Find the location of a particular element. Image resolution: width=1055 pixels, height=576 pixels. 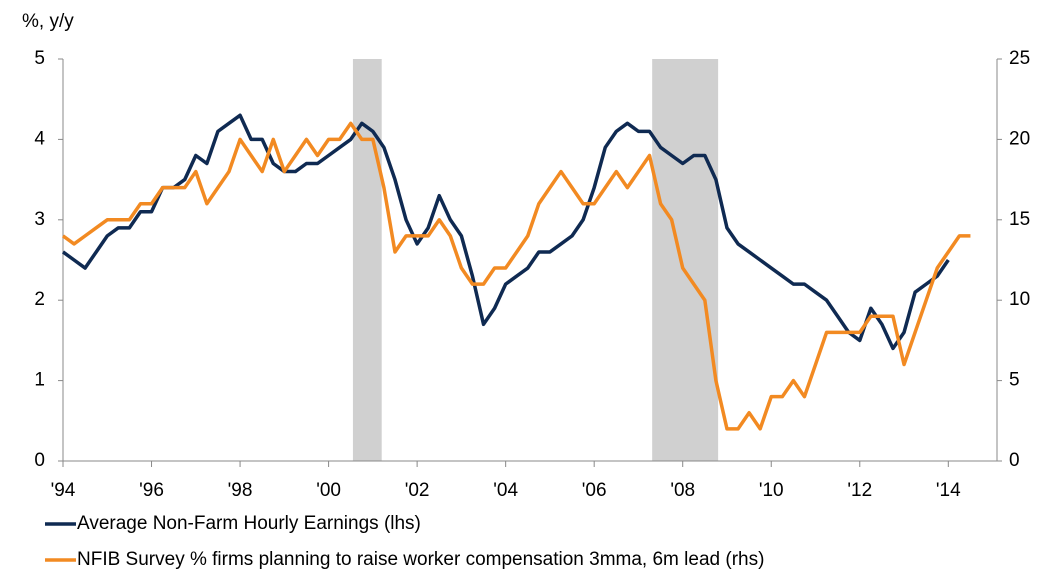

x-tick-label: '00 is located at coordinates (328, 490).